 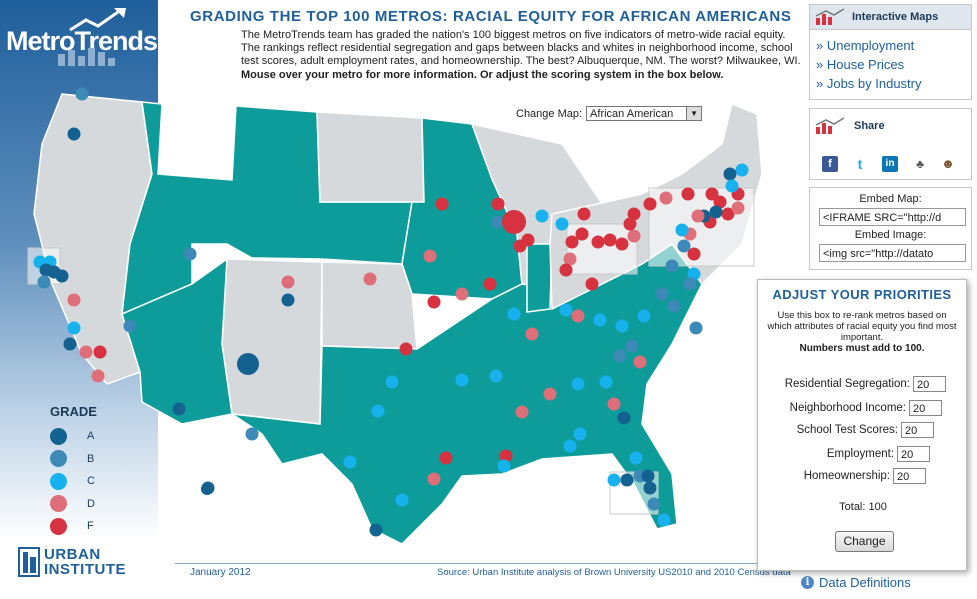 I want to click on embed-image-code: <img src="http://datato, so click(x=892, y=253).